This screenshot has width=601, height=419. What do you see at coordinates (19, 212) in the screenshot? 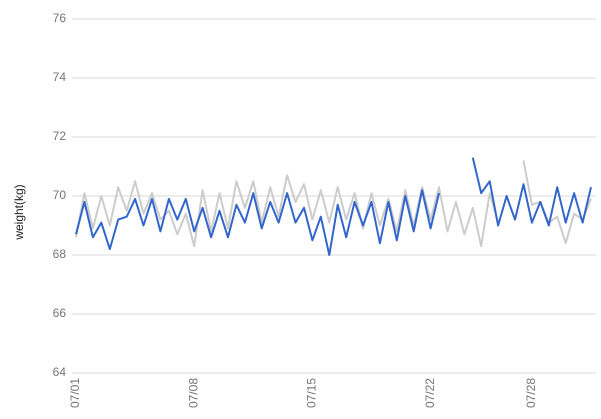
I see `y-axis-label: weight(kg)` at bounding box center [19, 212].